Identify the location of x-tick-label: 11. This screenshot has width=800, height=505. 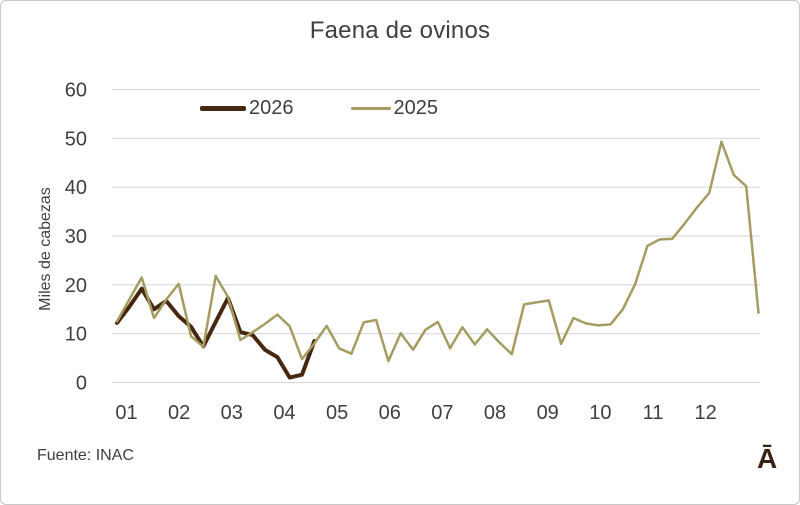
(653, 413).